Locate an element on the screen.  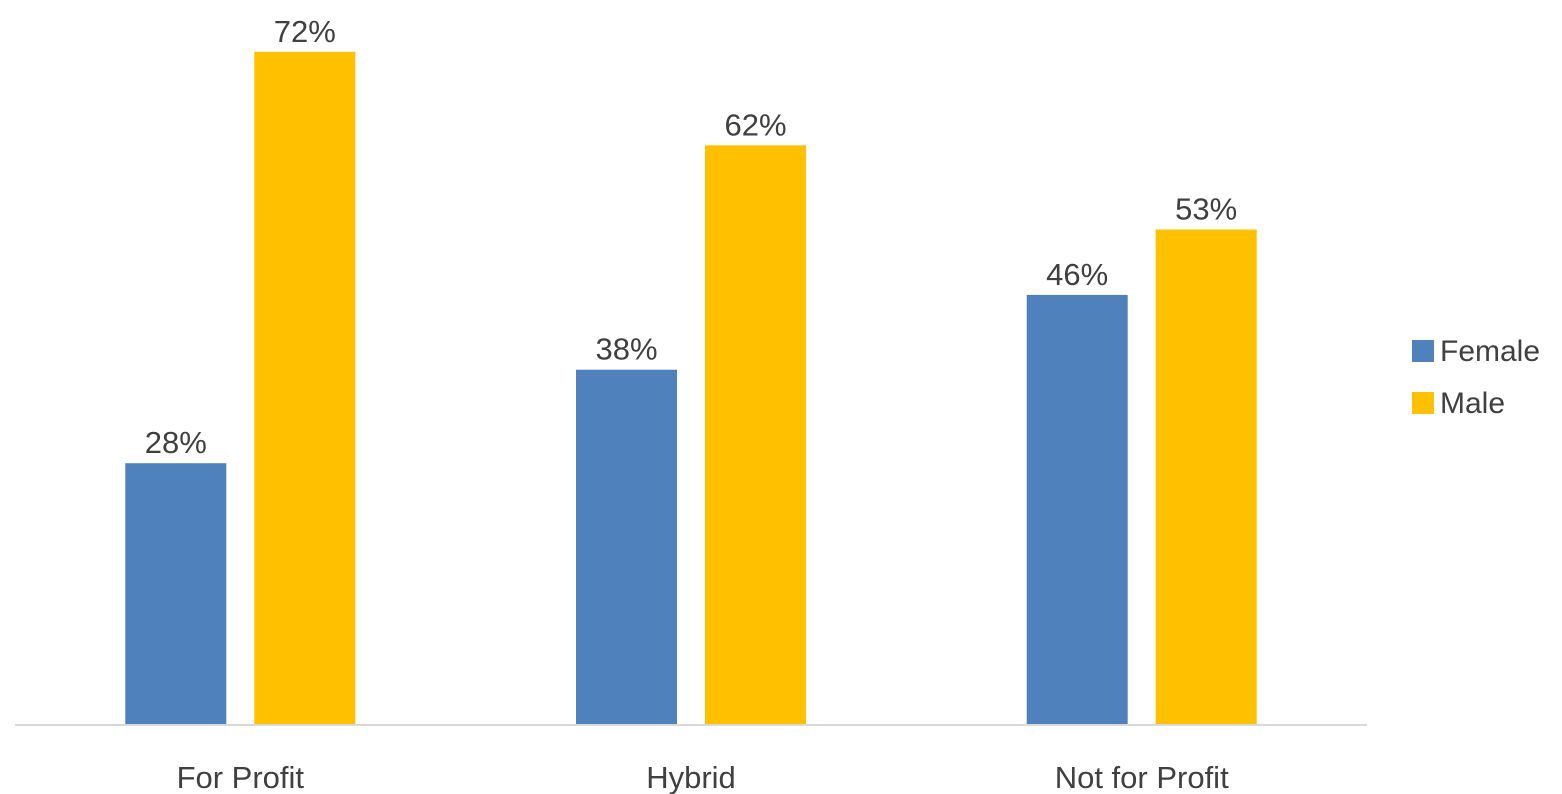
category-label-not-for-profit: Not for Profit is located at coordinates (1142, 777).